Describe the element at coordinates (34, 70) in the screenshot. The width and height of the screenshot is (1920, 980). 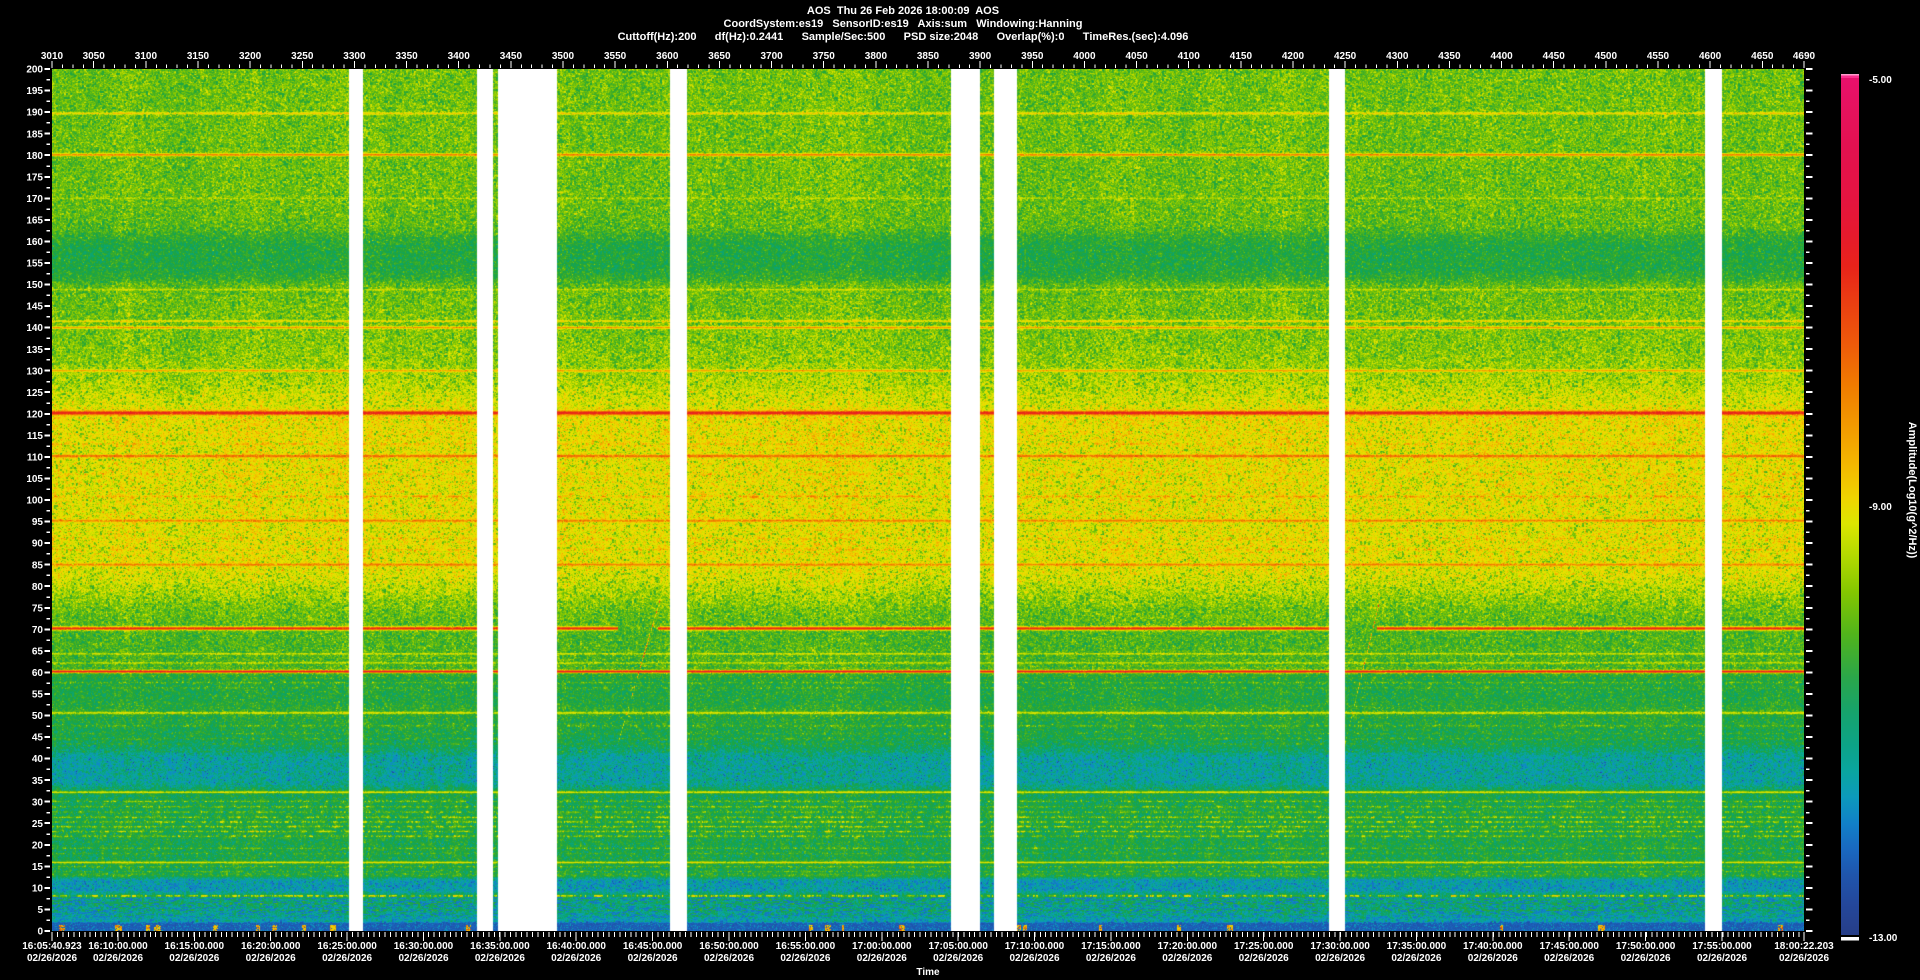
I see `svg-text: 200` at that location.